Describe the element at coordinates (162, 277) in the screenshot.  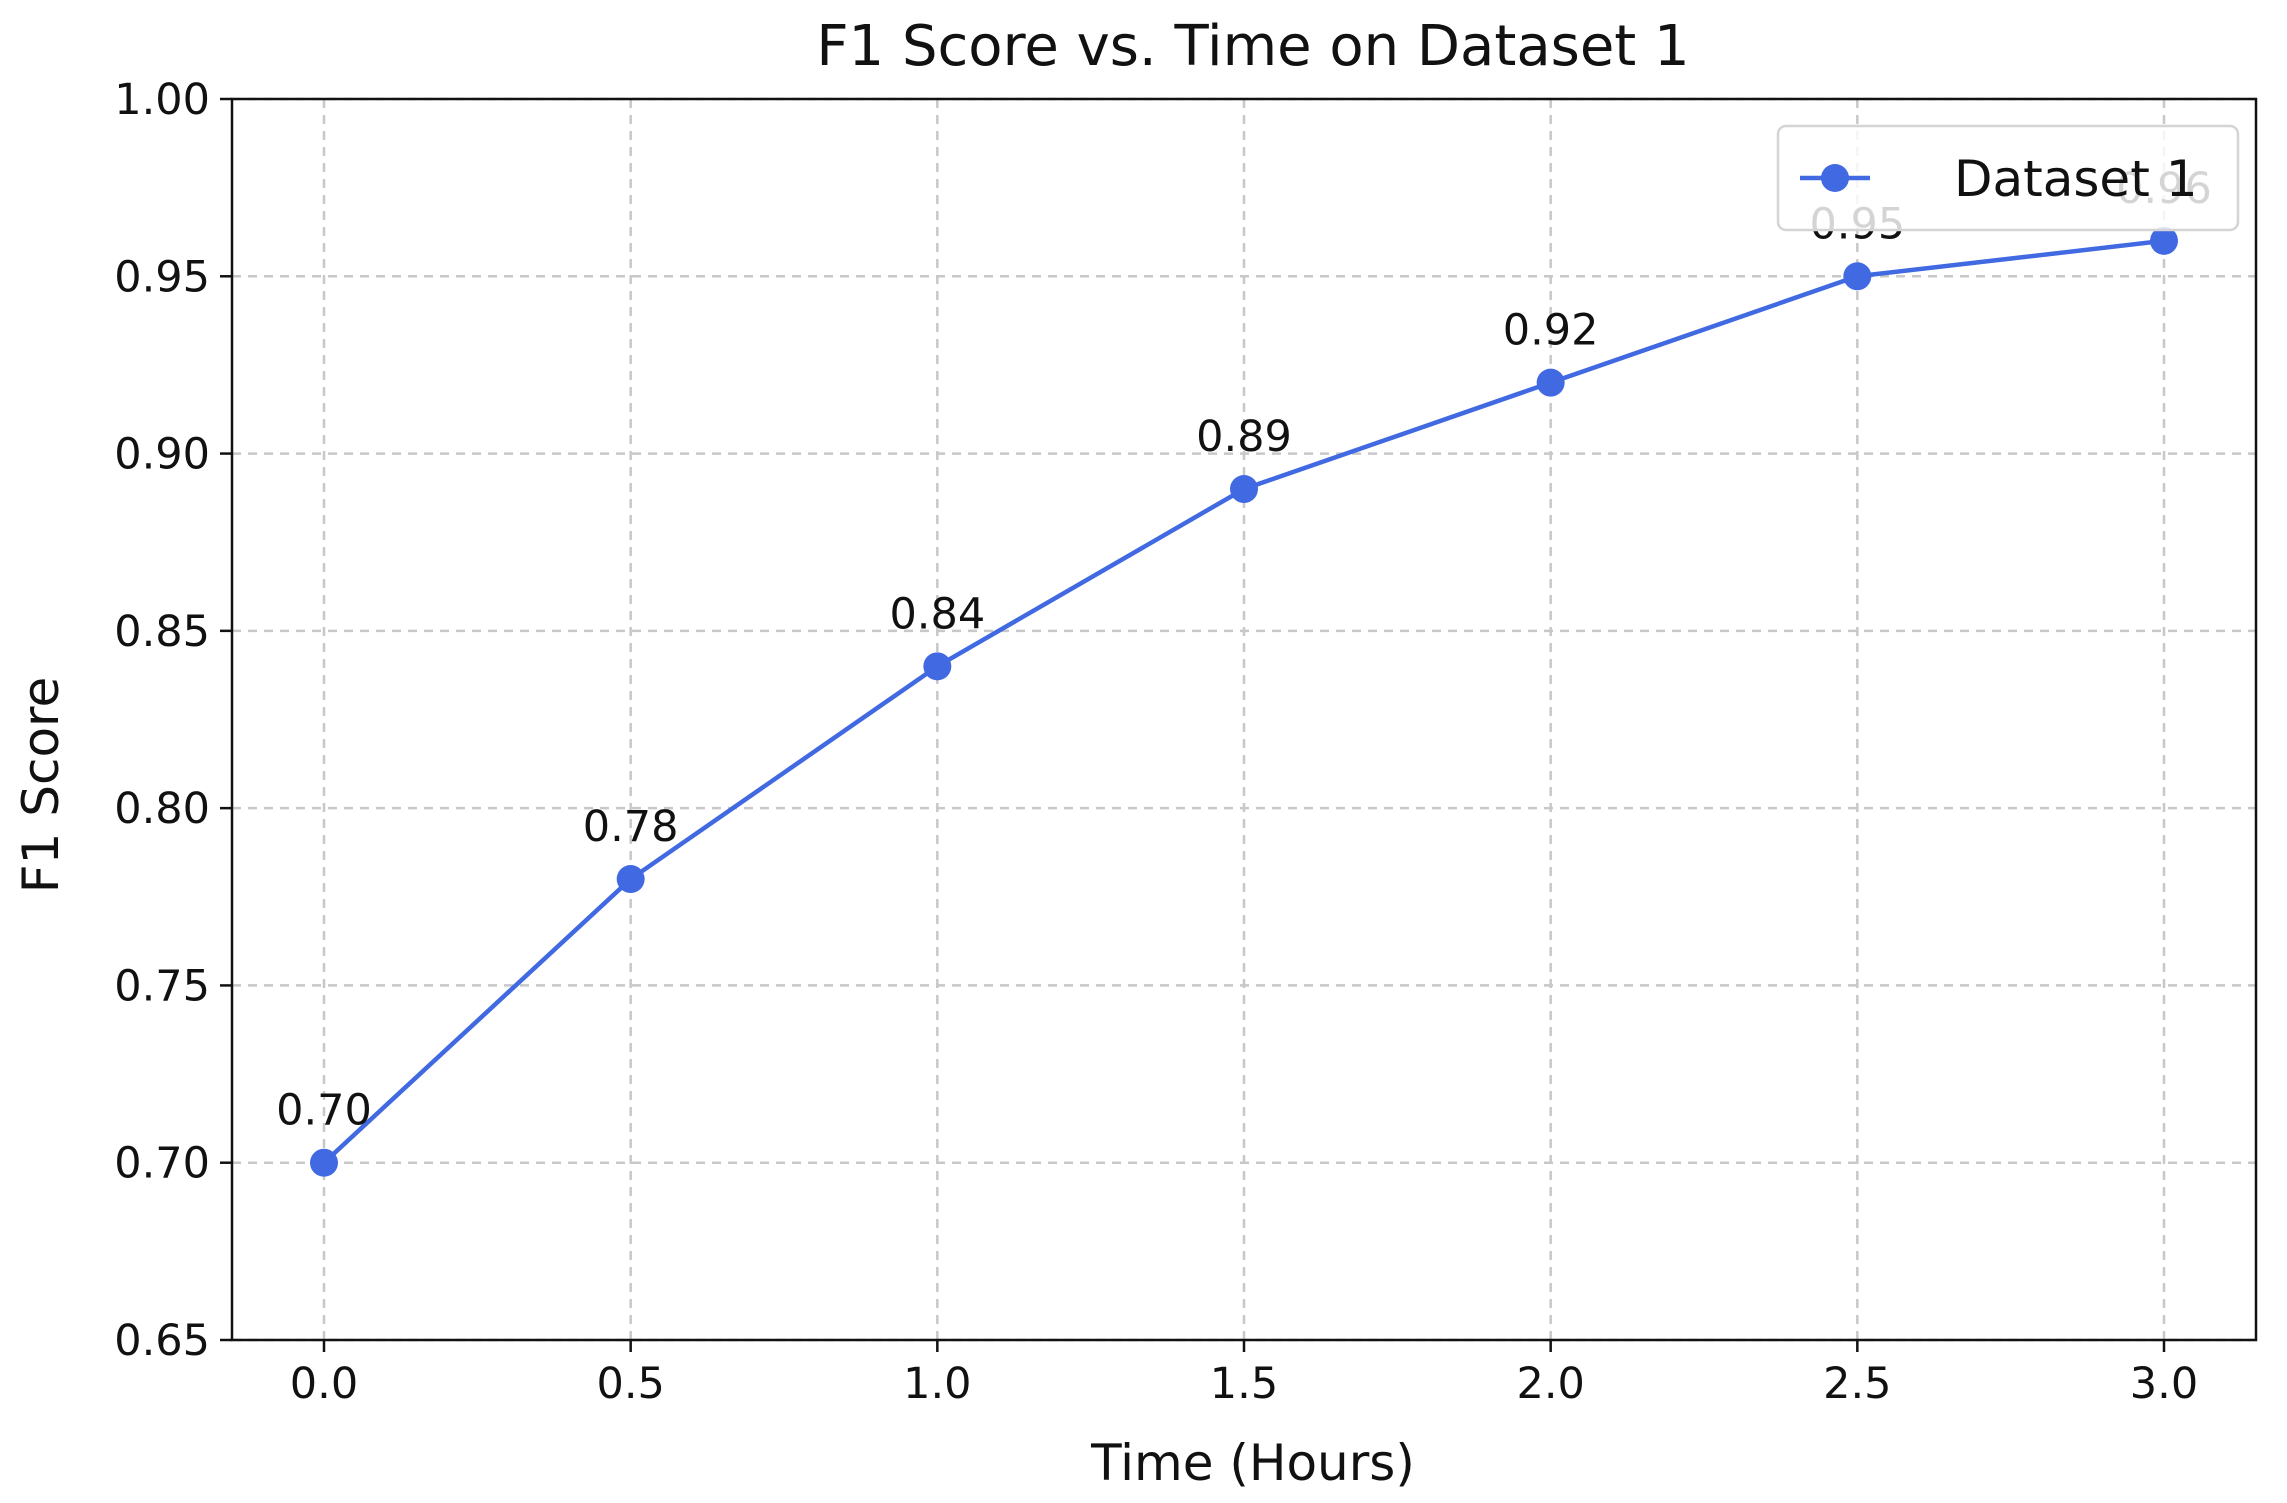
I see `y-tick-label: 0.95` at that location.